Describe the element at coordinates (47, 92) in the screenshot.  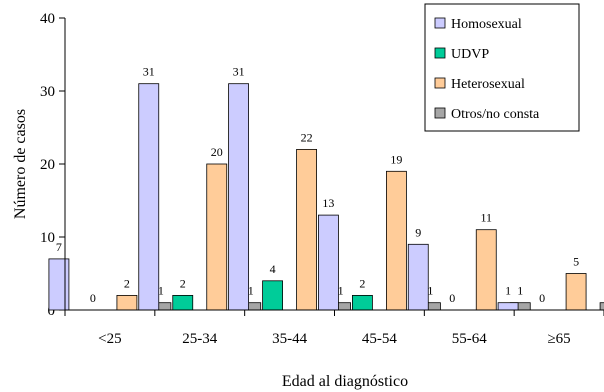
I see `y-tick-label: 30` at that location.